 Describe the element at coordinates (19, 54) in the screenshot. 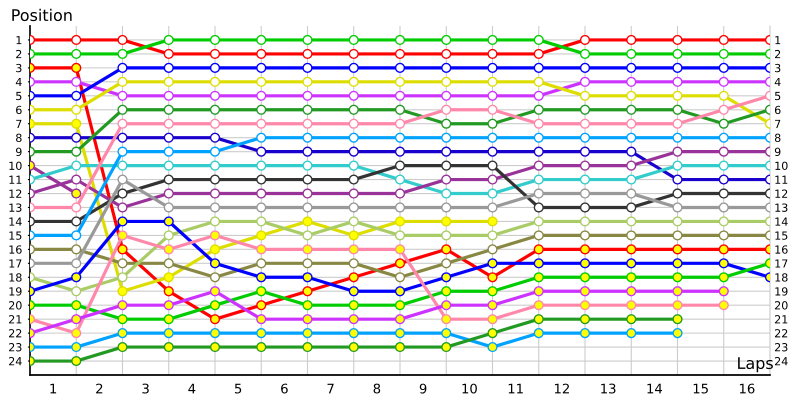

I see `y-tick-label: 2` at that location.